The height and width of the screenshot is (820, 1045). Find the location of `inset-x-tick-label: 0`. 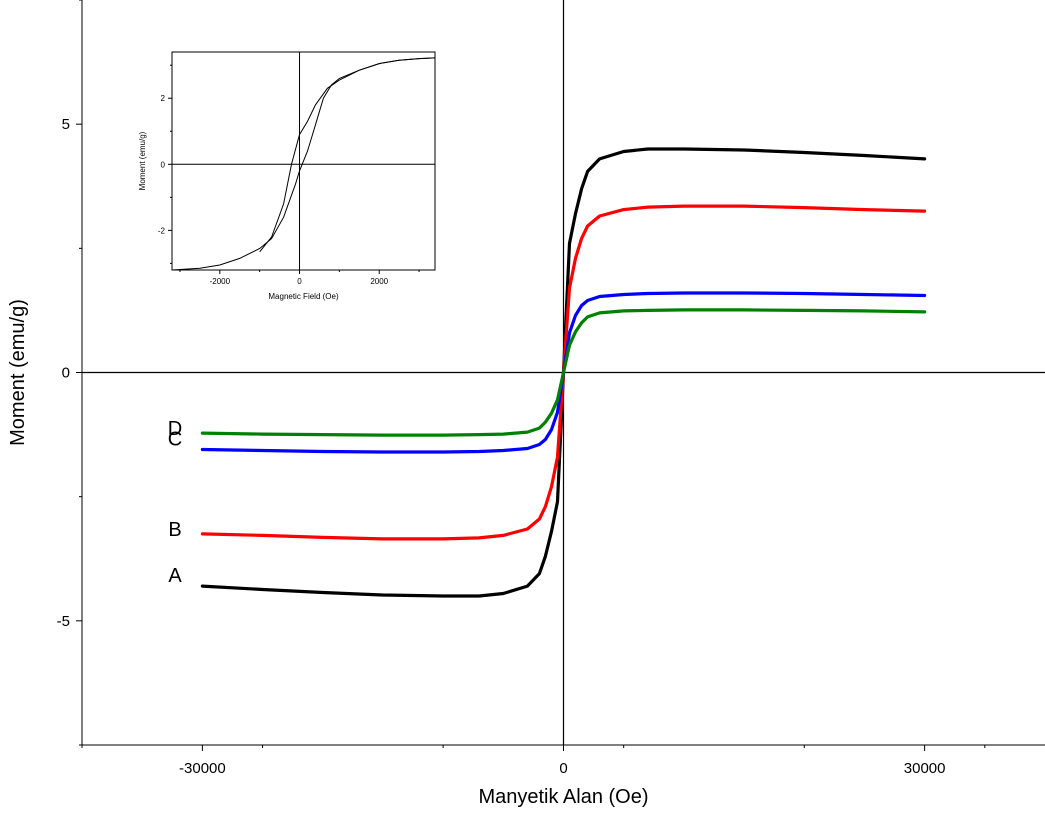

inset-x-tick-label: 0 is located at coordinates (299, 281).